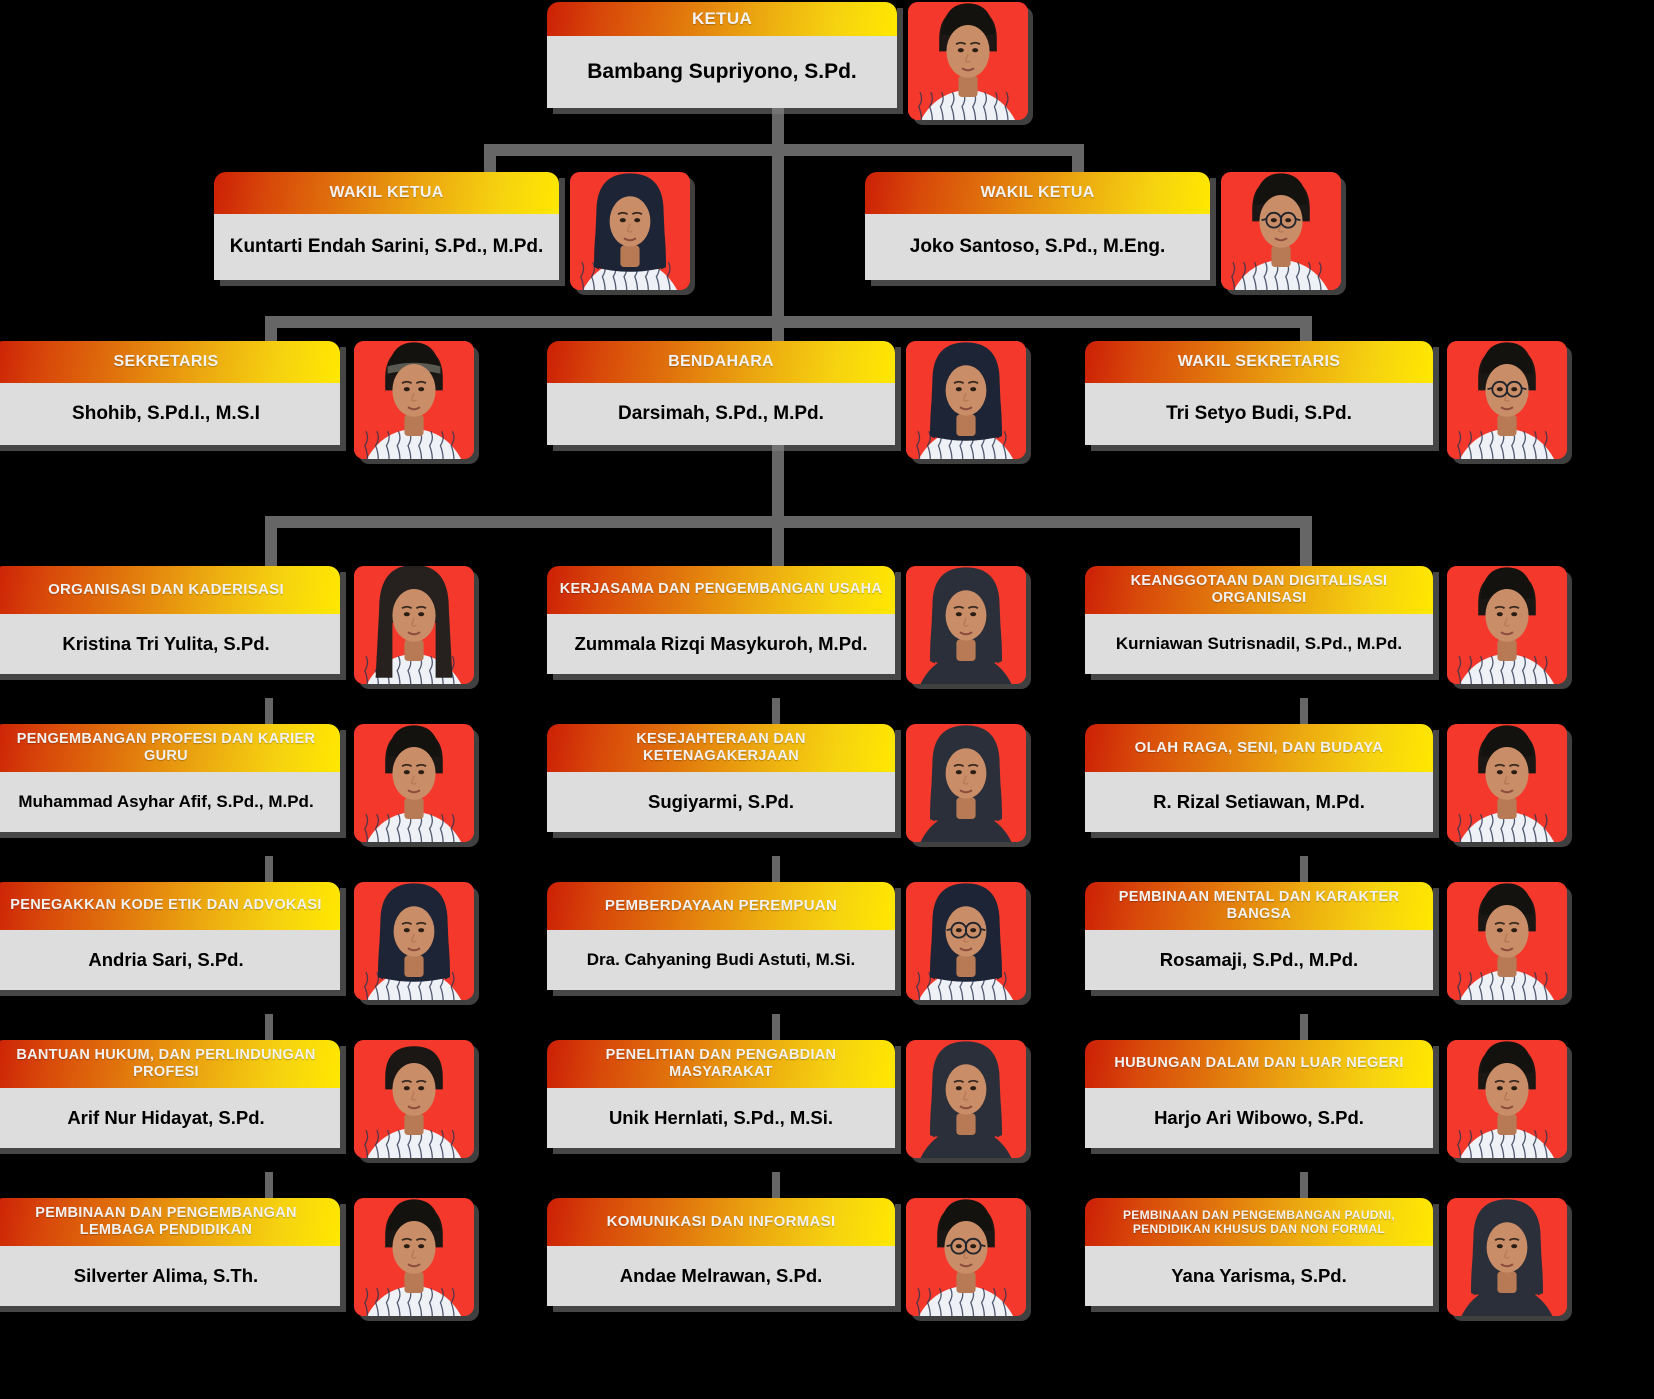  Describe the element at coordinates (170, 414) in the screenshot. I see `person-name-sekretaris: Shohib, S.Pd.I., M.S.I` at that location.